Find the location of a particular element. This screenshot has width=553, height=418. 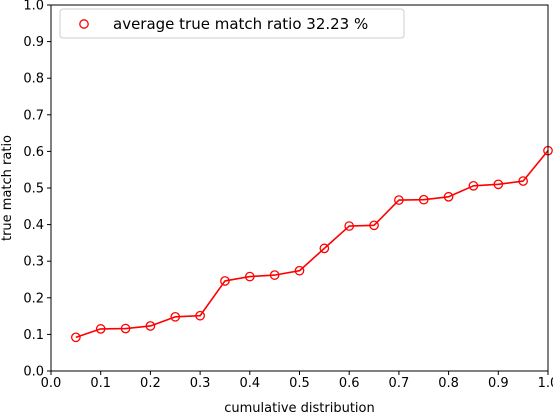

legend: average true match ratio 32.23 % is located at coordinates (232, 23).